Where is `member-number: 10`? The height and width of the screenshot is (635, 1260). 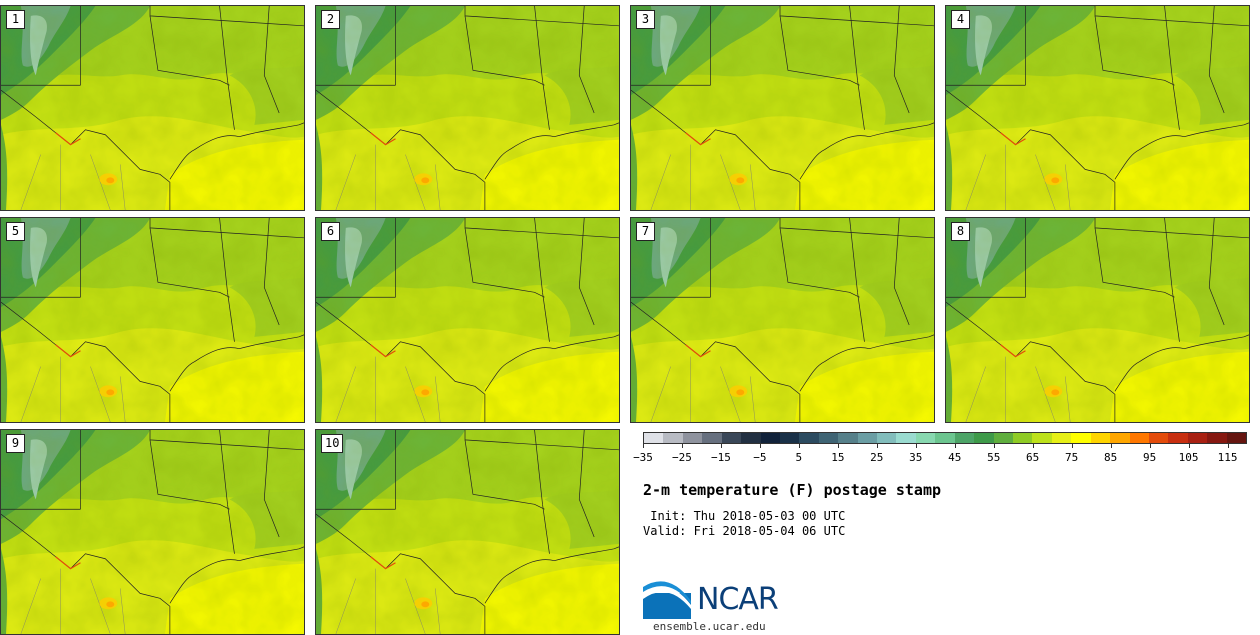 member-number: 10 is located at coordinates (332, 443).